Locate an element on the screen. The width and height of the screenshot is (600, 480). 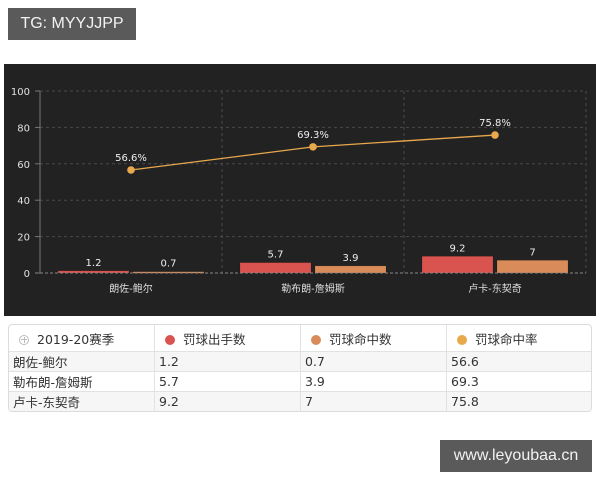
y-tick-label: 80 is located at coordinates (23, 128).